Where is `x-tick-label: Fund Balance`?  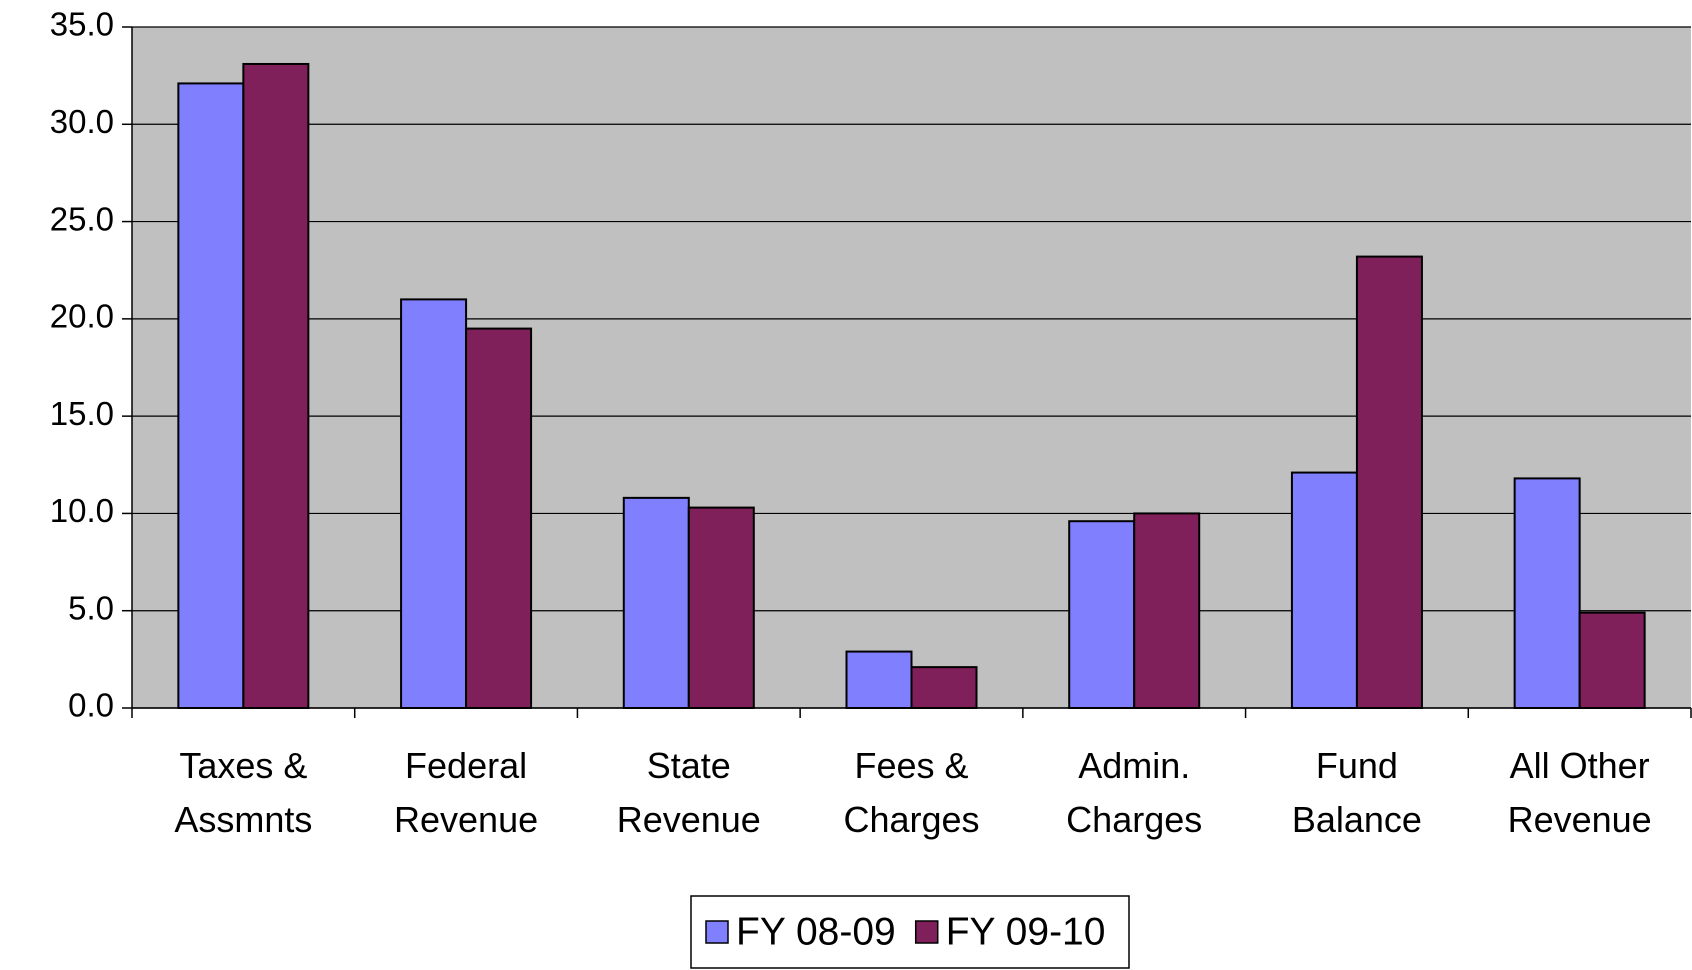 x-tick-label: Fund Balance is located at coordinates (1357, 792).